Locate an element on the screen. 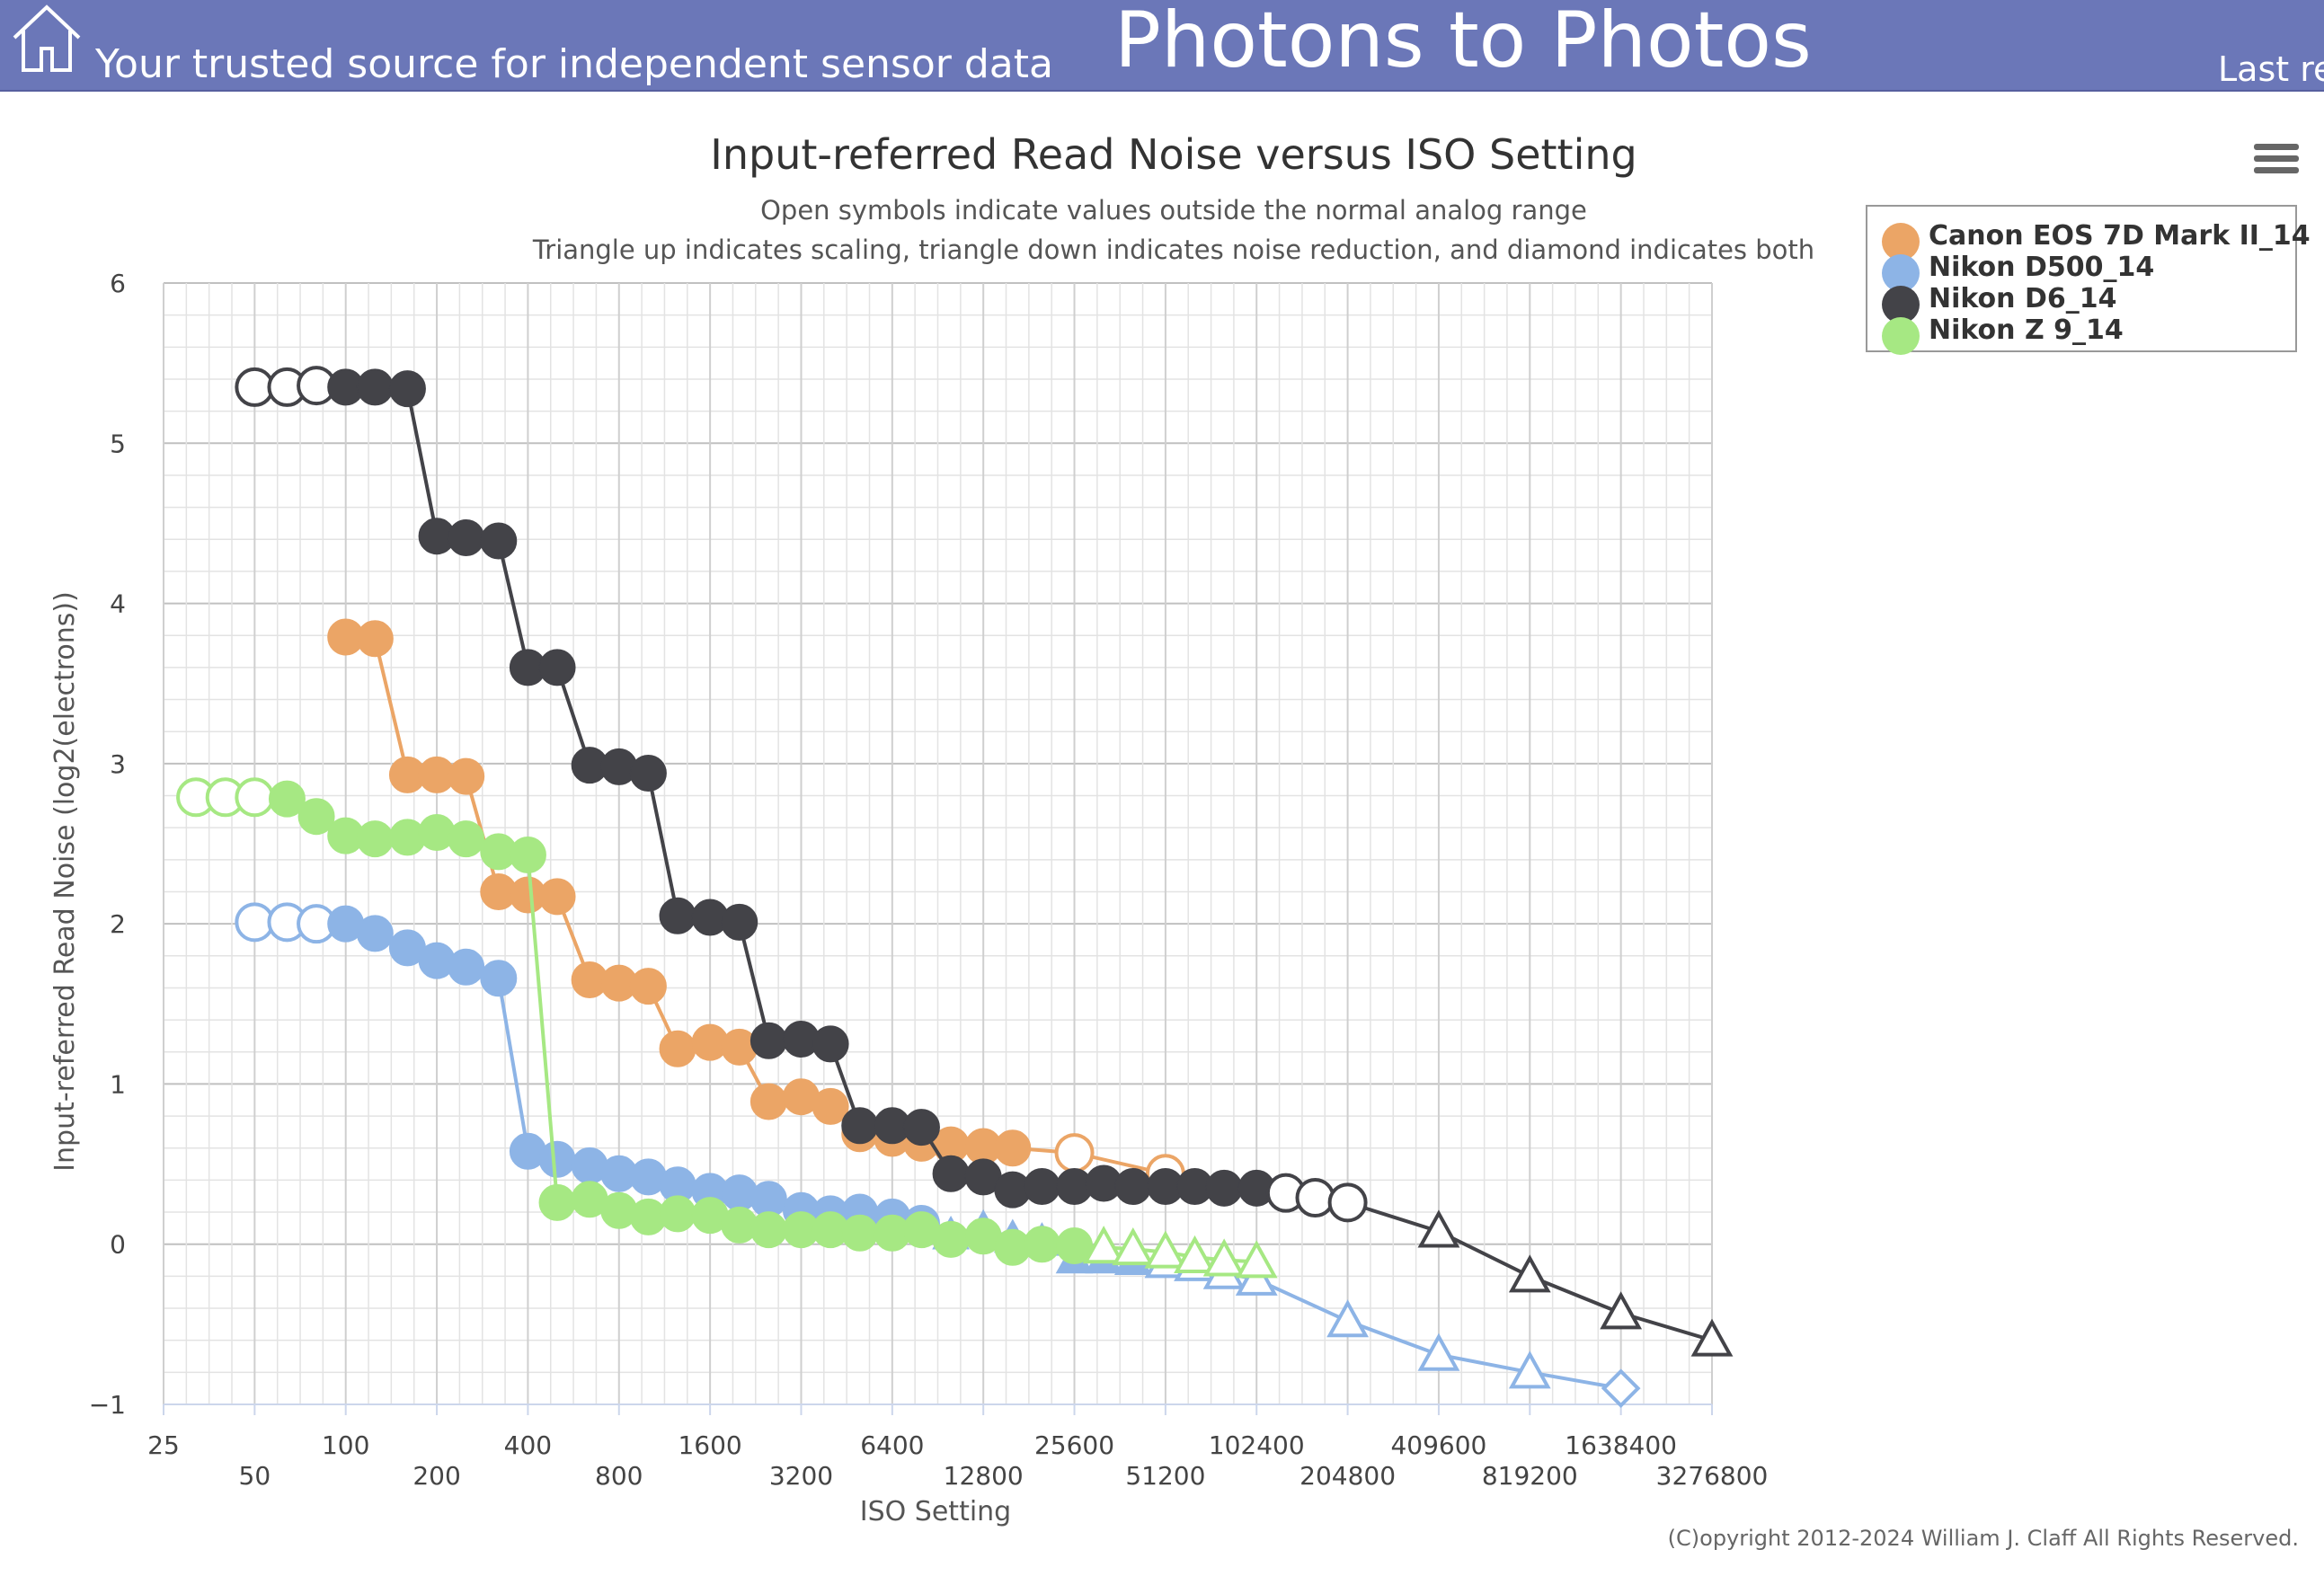 This screenshot has width=2324, height=1576. y-tick-label: 1 is located at coordinates (118, 1084).